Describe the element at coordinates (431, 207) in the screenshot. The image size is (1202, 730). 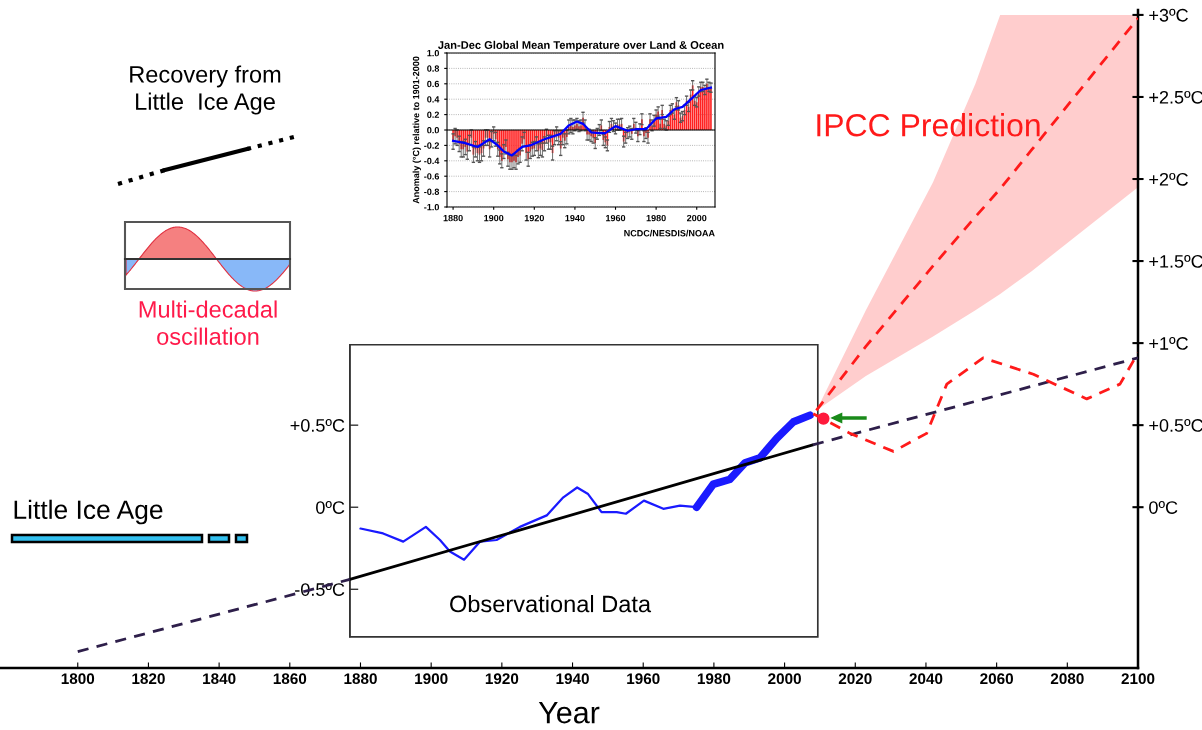
I see `y-tick-label: -1.0` at that location.